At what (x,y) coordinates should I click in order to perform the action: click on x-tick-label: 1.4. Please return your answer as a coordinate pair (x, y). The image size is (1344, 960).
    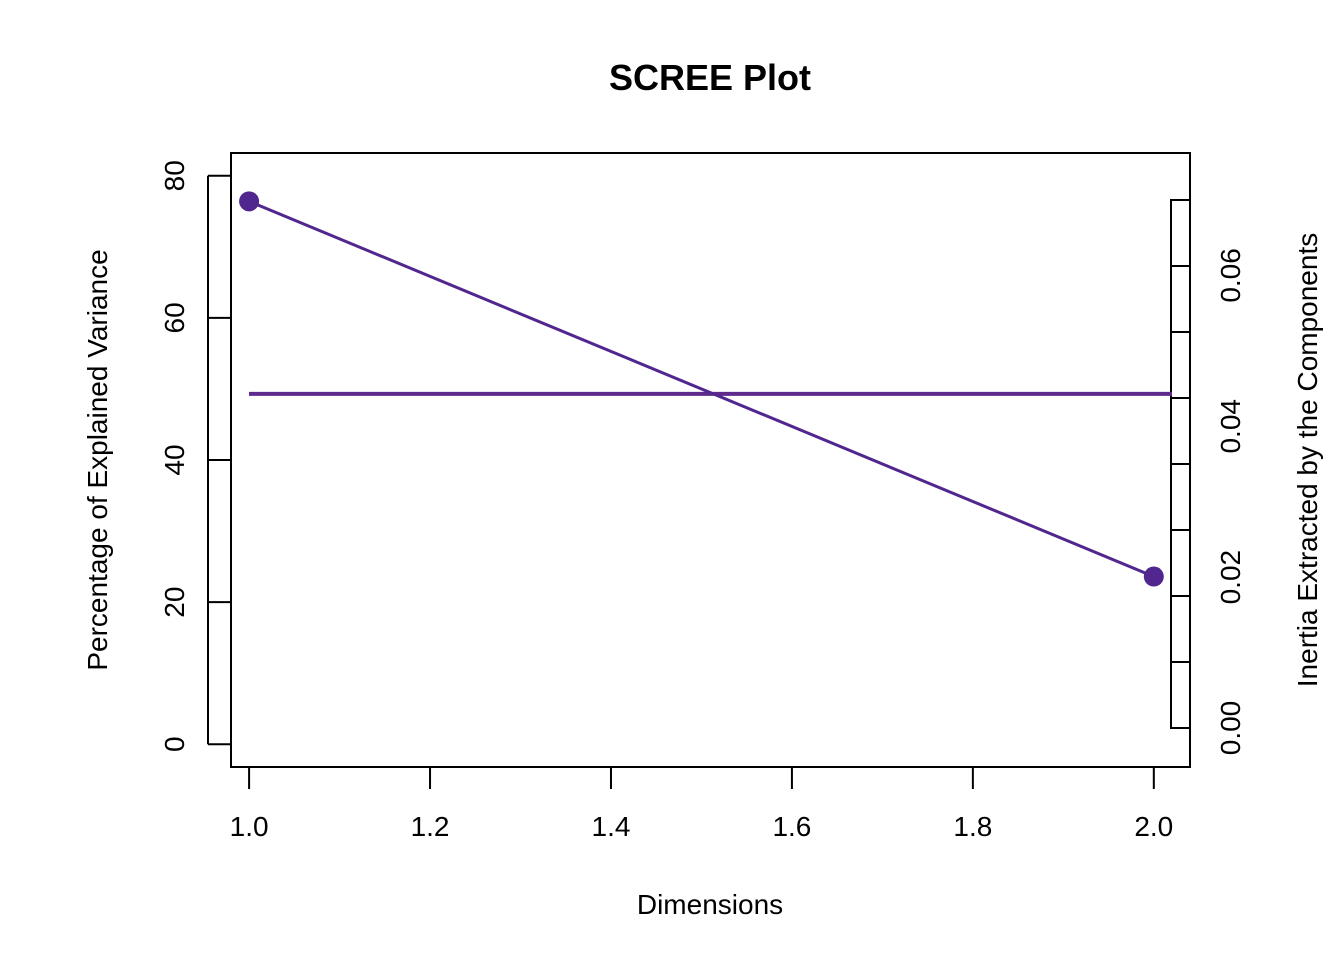
    Looking at the image, I should click on (611, 826).